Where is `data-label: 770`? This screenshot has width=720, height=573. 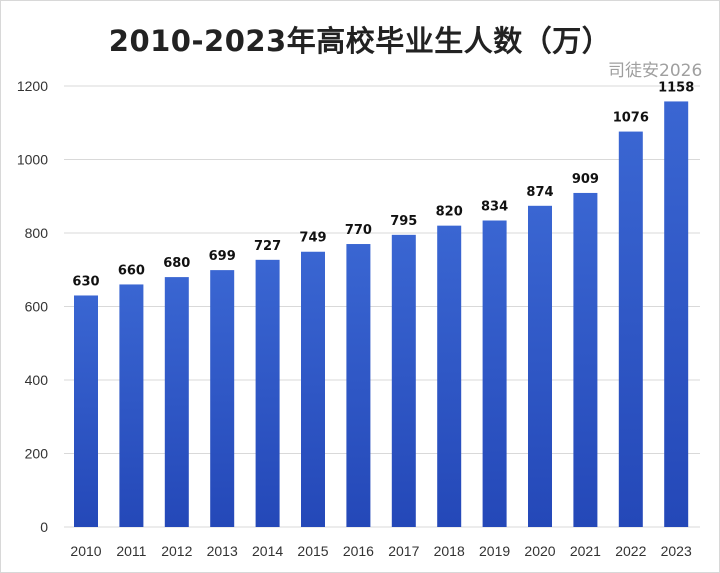
data-label: 770 is located at coordinates (358, 230).